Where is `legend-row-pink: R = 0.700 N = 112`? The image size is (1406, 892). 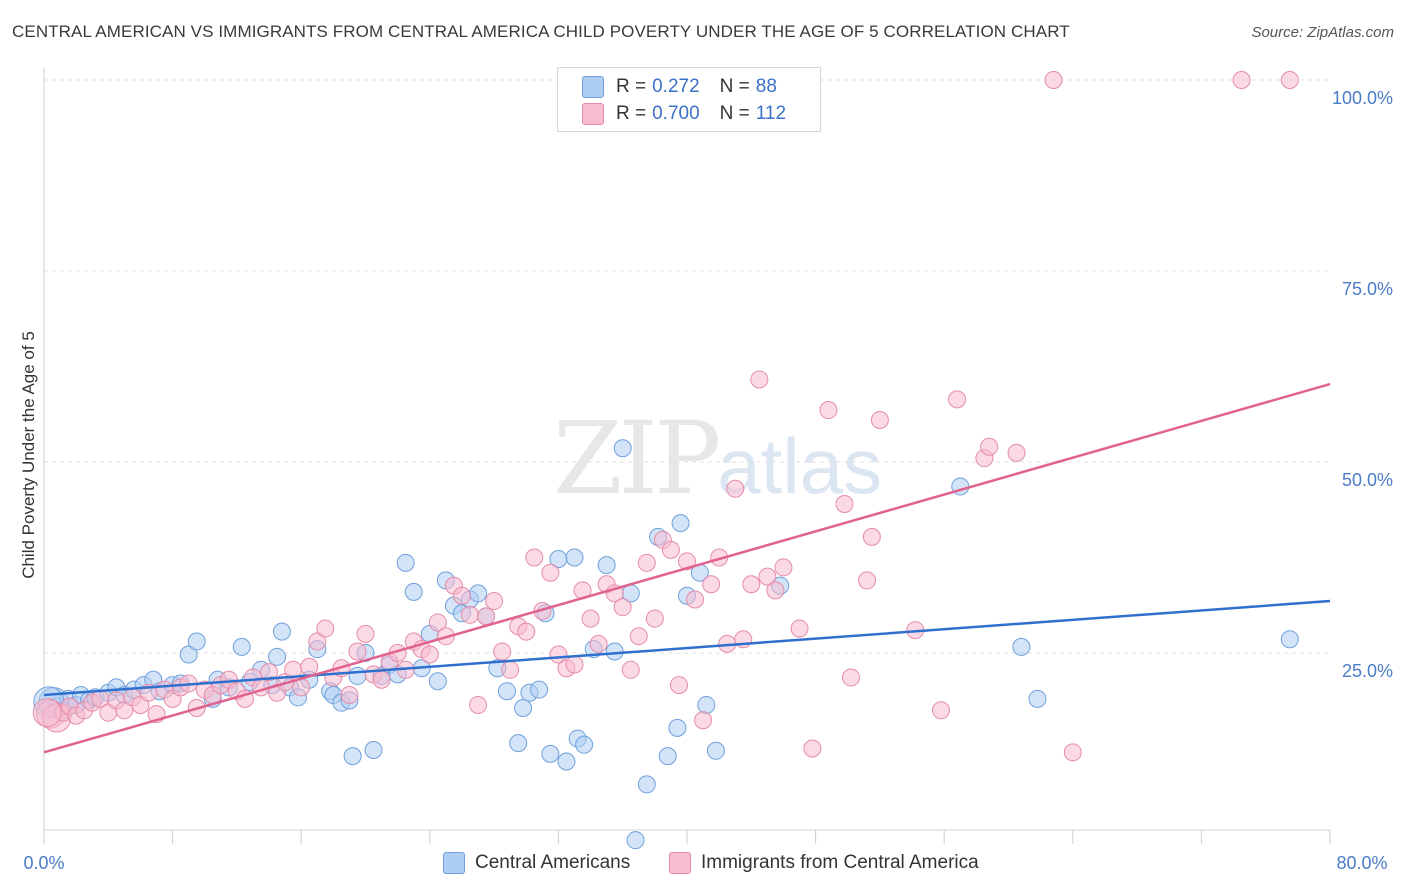 legend-row-pink: R = 0.700 N = 112 is located at coordinates (684, 114).